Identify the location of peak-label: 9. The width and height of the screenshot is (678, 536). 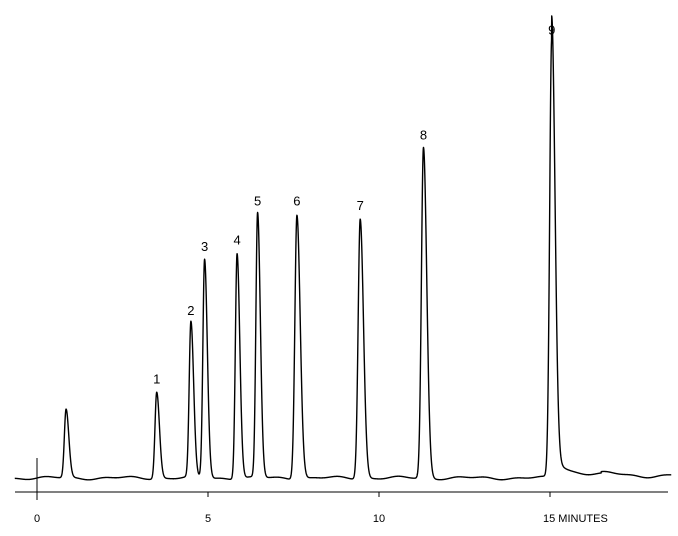
(551, 30).